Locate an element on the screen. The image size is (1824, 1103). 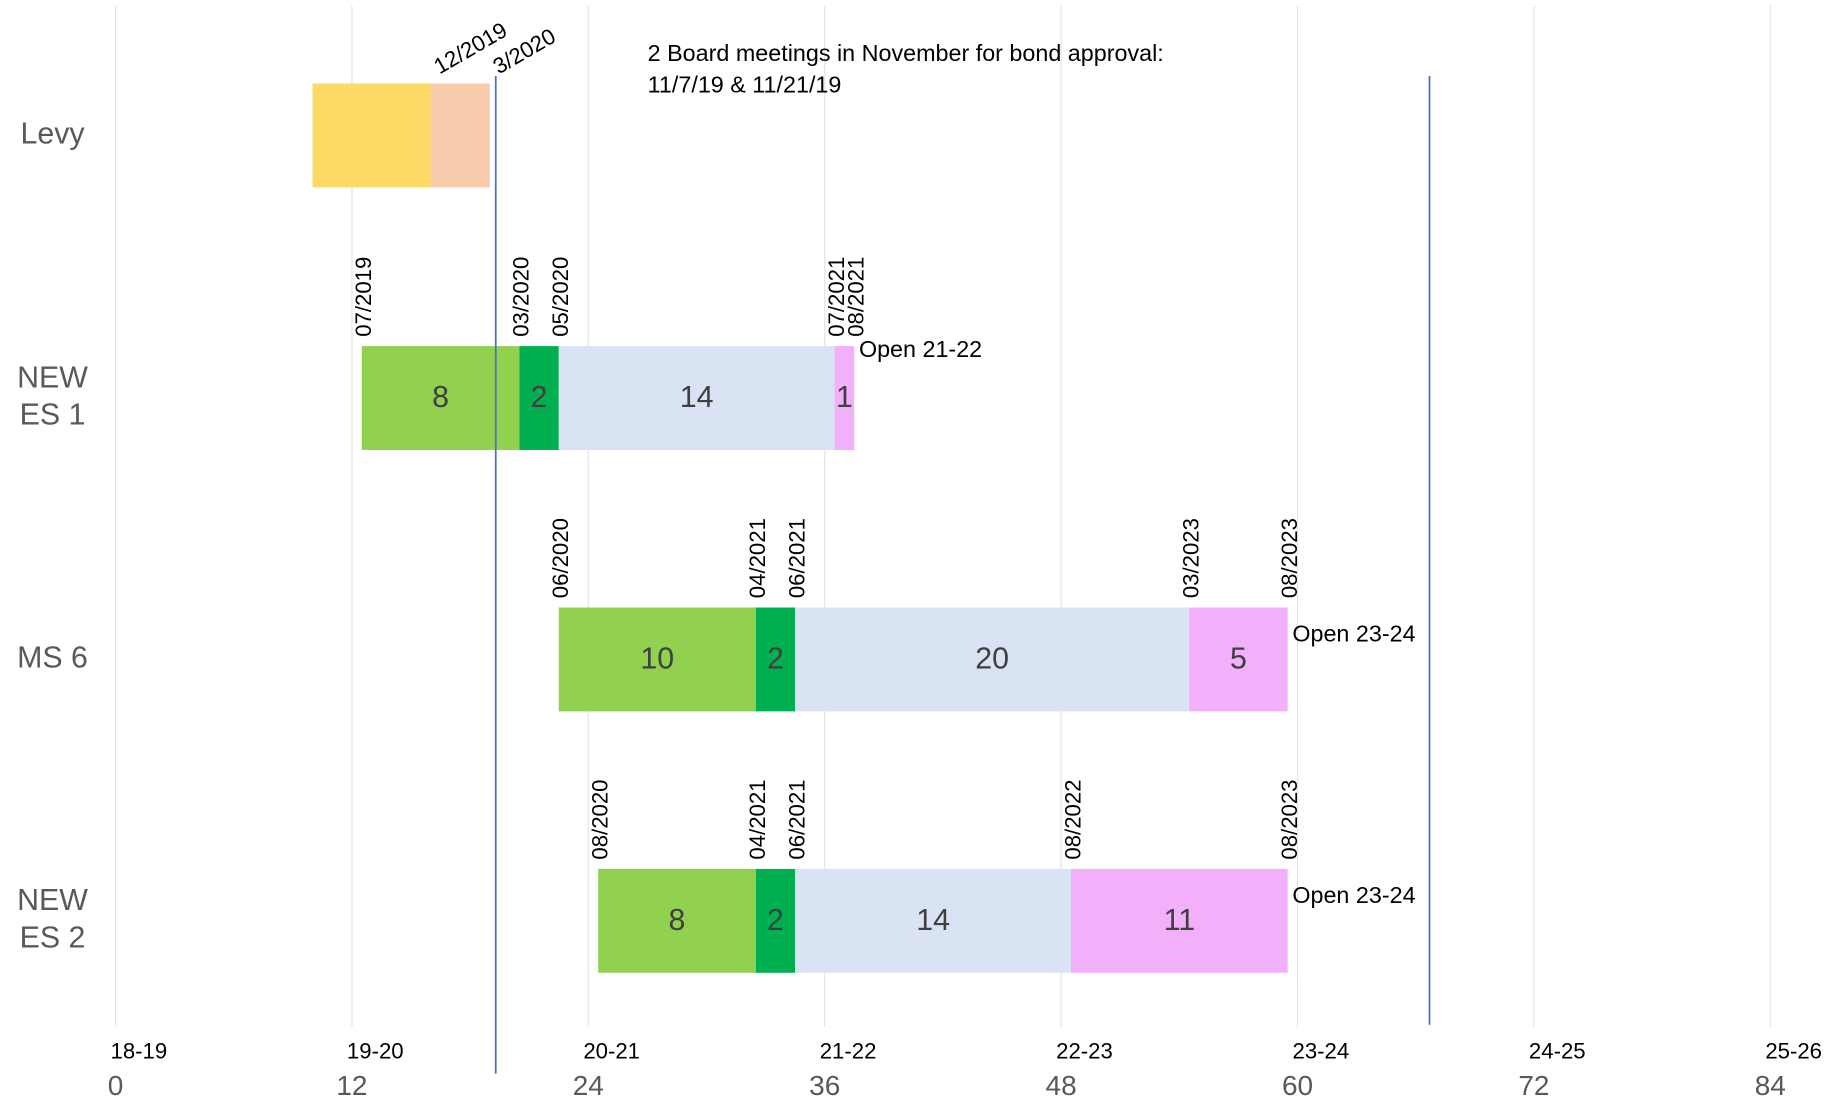
x-tick-label: 60 is located at coordinates (1297, 1085).